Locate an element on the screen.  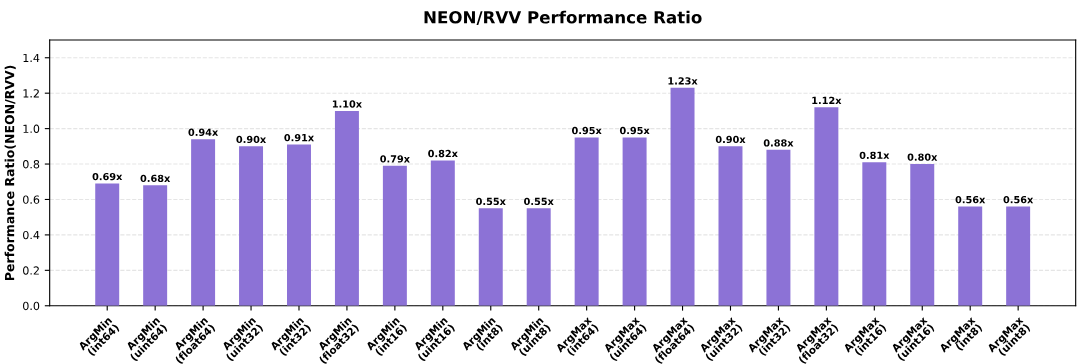
data-label: 0.81x is located at coordinates (874, 155).